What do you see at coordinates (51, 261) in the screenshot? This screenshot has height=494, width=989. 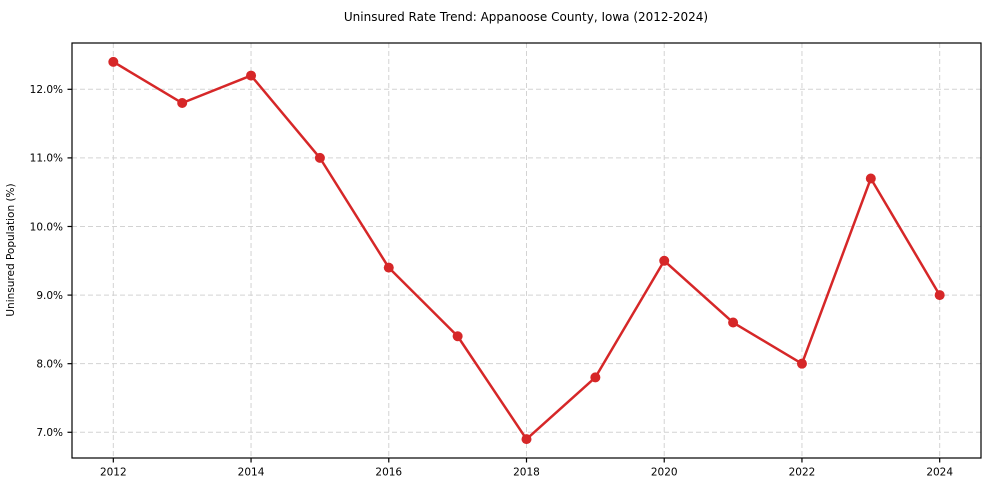 I see `y-axis-ticks: 7.0% 8.0% 9.0% 10.0% 11.0% 12.0%` at bounding box center [51, 261].